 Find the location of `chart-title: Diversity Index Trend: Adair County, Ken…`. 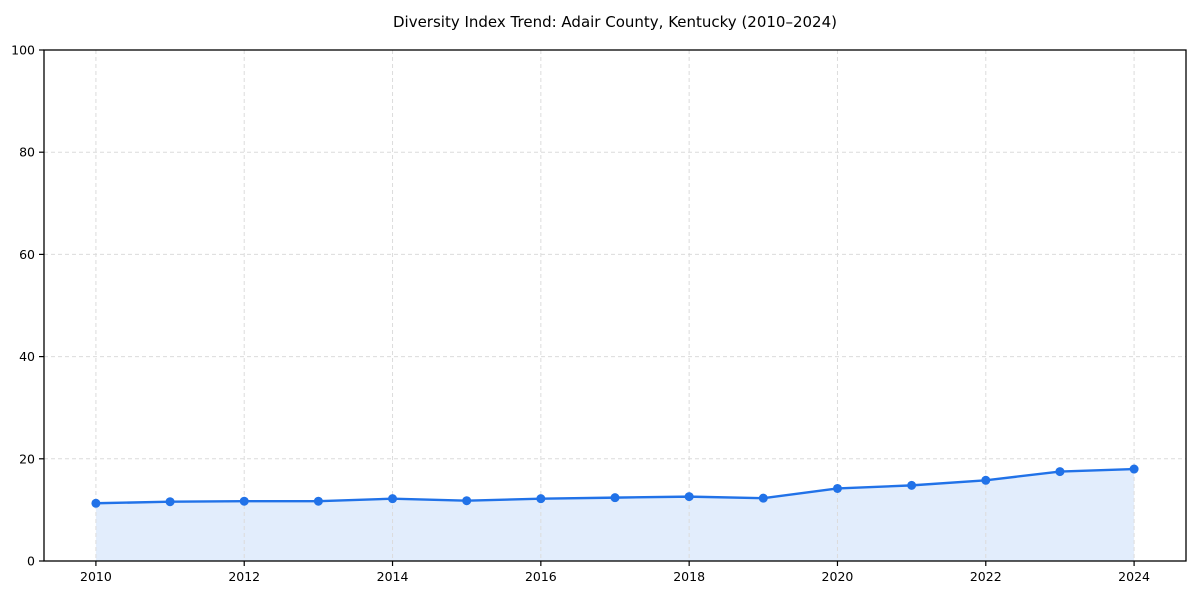

chart-title: Diversity Index Trend: Adair County, Ken… is located at coordinates (615, 22).